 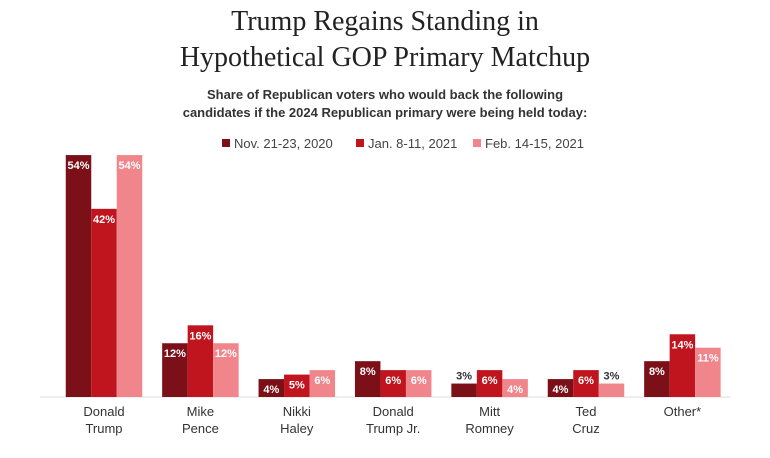 I want to click on legend-label: Nov. 21-23, 2020, so click(x=283, y=143).